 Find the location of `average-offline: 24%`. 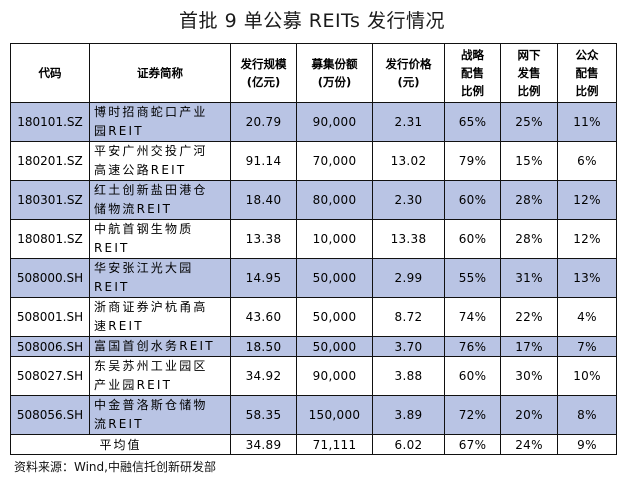

average-offline: 24% is located at coordinates (529, 444).